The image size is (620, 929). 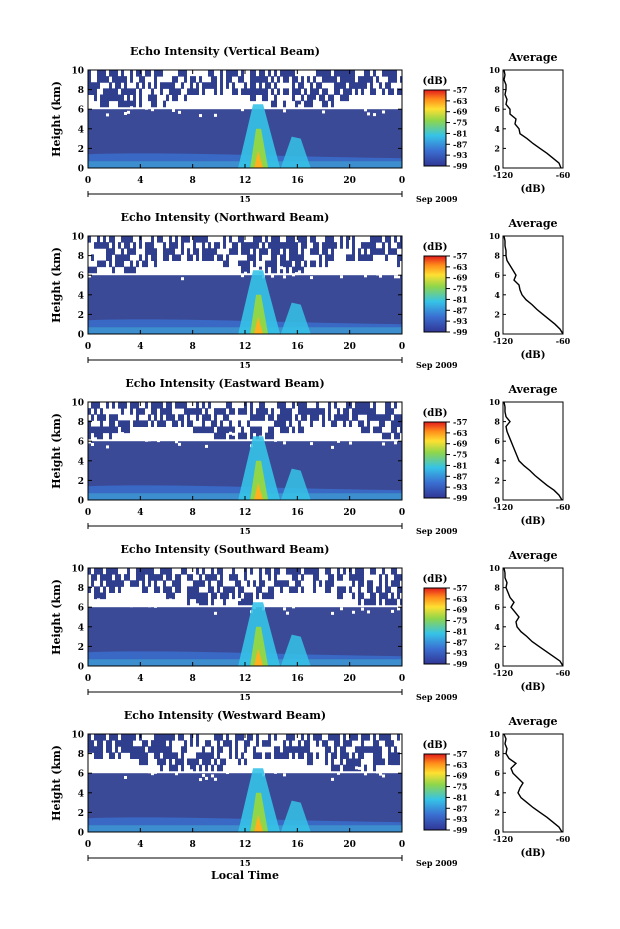 I want to click on y-tick-label: 10, so click(x=77, y=404).